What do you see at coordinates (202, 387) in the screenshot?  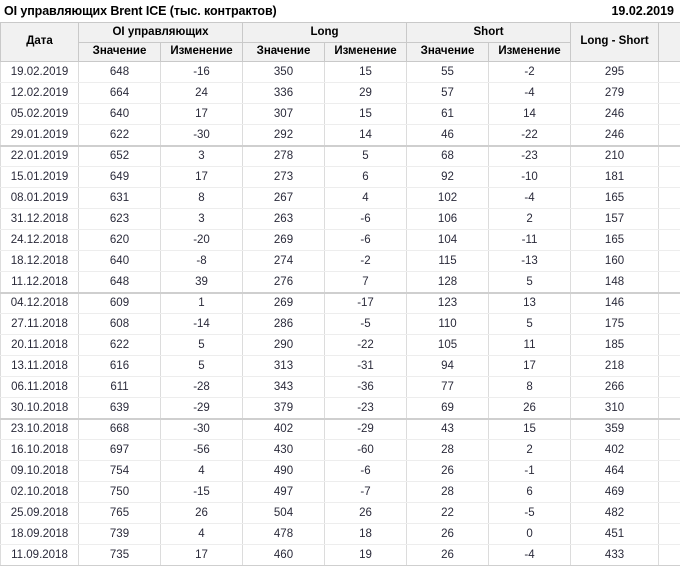 I see `cell-oi-change: -28` at bounding box center [202, 387].